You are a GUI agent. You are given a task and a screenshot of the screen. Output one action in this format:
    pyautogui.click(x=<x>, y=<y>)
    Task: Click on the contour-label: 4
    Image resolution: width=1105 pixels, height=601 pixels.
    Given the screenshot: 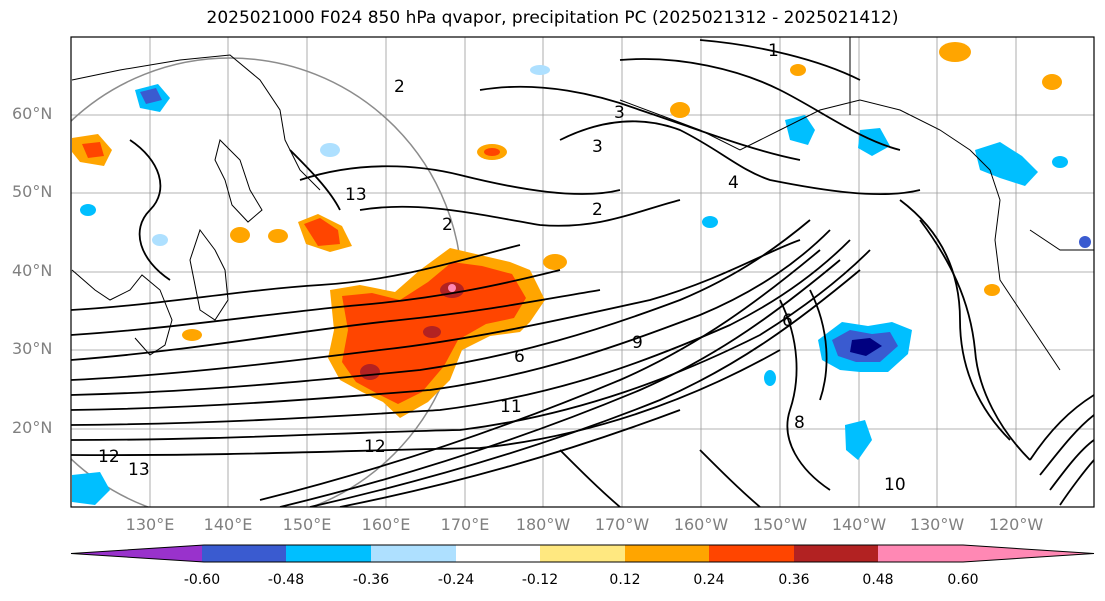 What is the action you would take?
    pyautogui.click(x=733, y=183)
    